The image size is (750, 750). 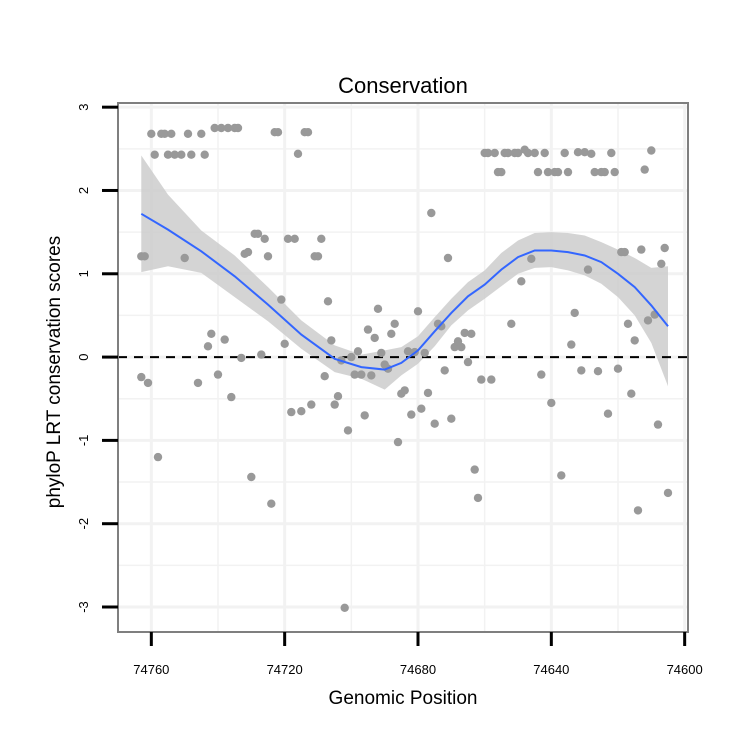 I want to click on x-tick-label: 74760, so click(x=151, y=669).